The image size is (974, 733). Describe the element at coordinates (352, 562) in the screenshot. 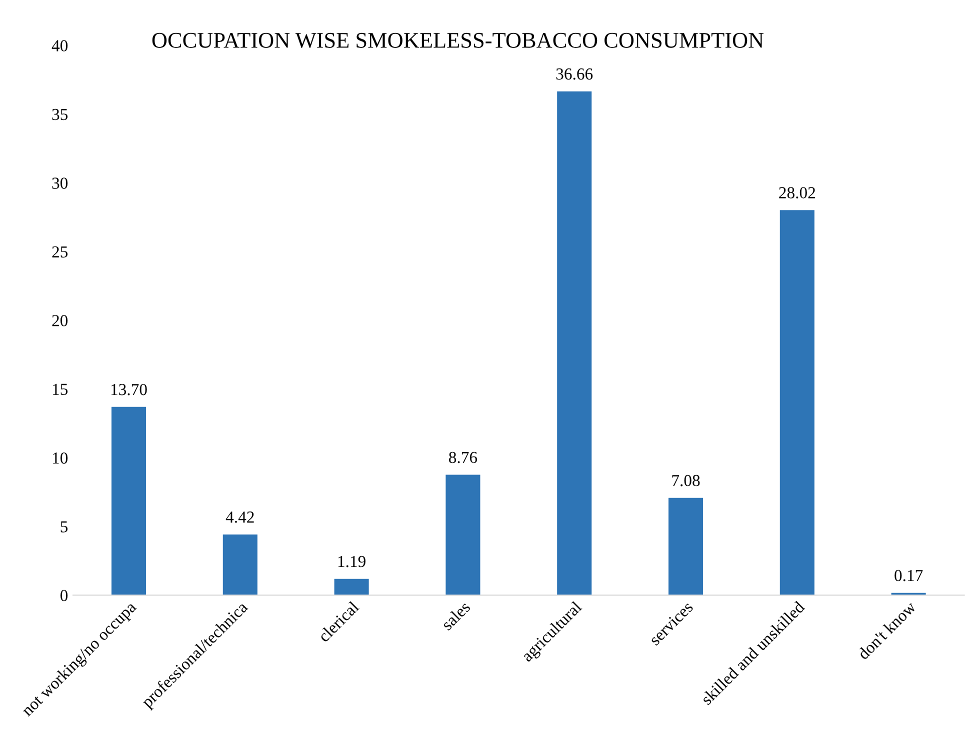

I see `data-label: 1.19` at that location.